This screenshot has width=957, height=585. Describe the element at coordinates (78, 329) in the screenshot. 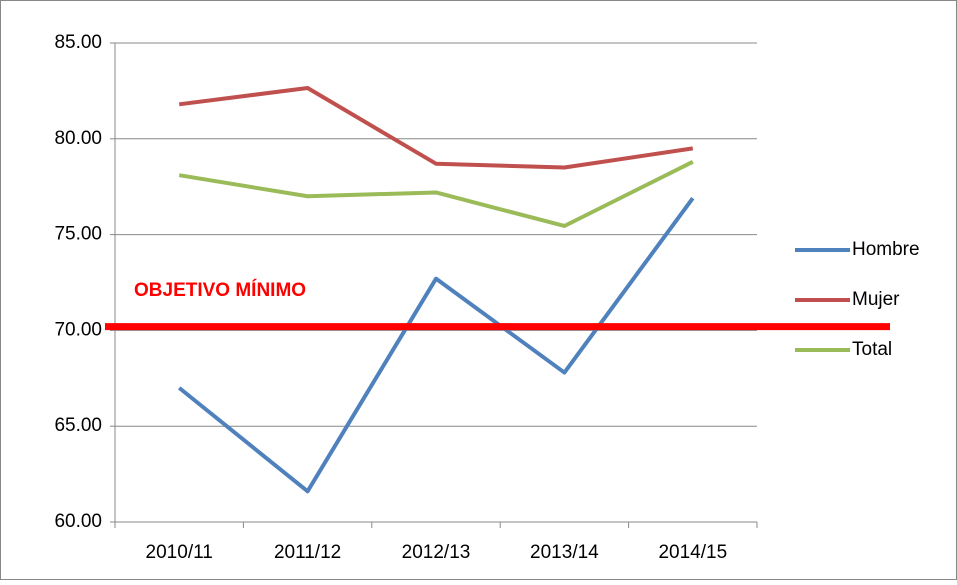

I see `y-tick-label: 70.00` at that location.